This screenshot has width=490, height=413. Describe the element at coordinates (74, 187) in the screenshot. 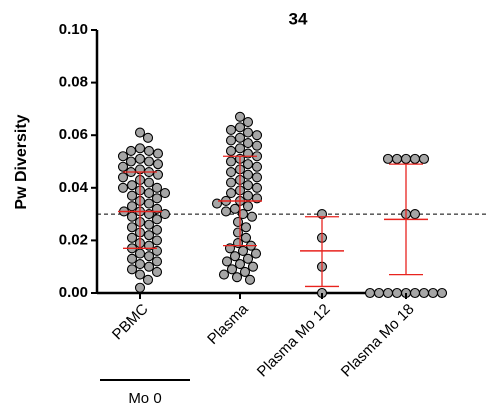

I see `y-tick-label: 0.04` at that location.